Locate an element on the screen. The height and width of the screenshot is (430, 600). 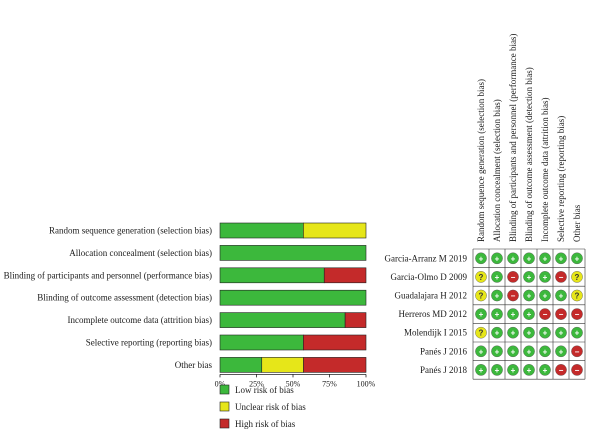
x-tick-label: 25% is located at coordinates (256, 383).